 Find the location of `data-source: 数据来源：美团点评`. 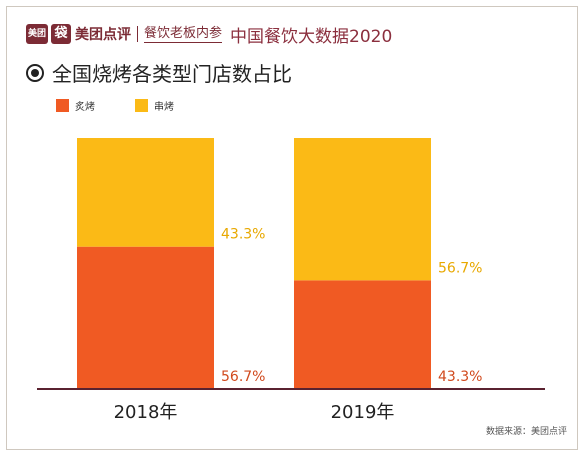

data-source: 数据来源：美团点评 is located at coordinates (526, 432).